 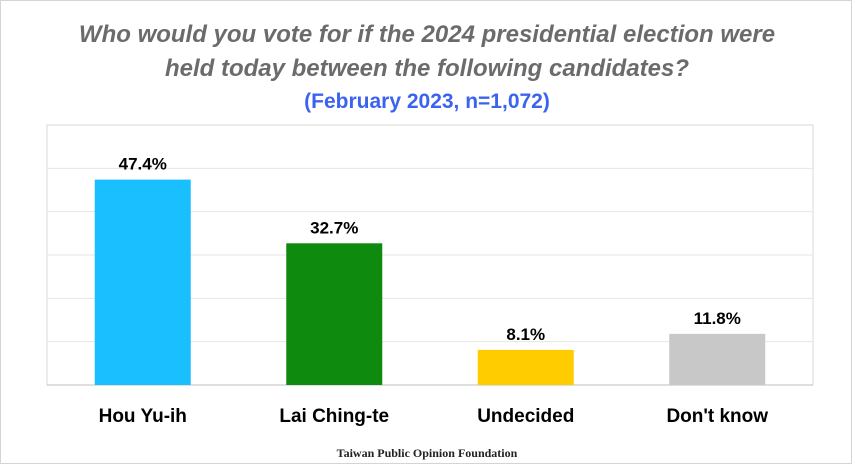 I want to click on category-label: Don't know, so click(x=717, y=416).